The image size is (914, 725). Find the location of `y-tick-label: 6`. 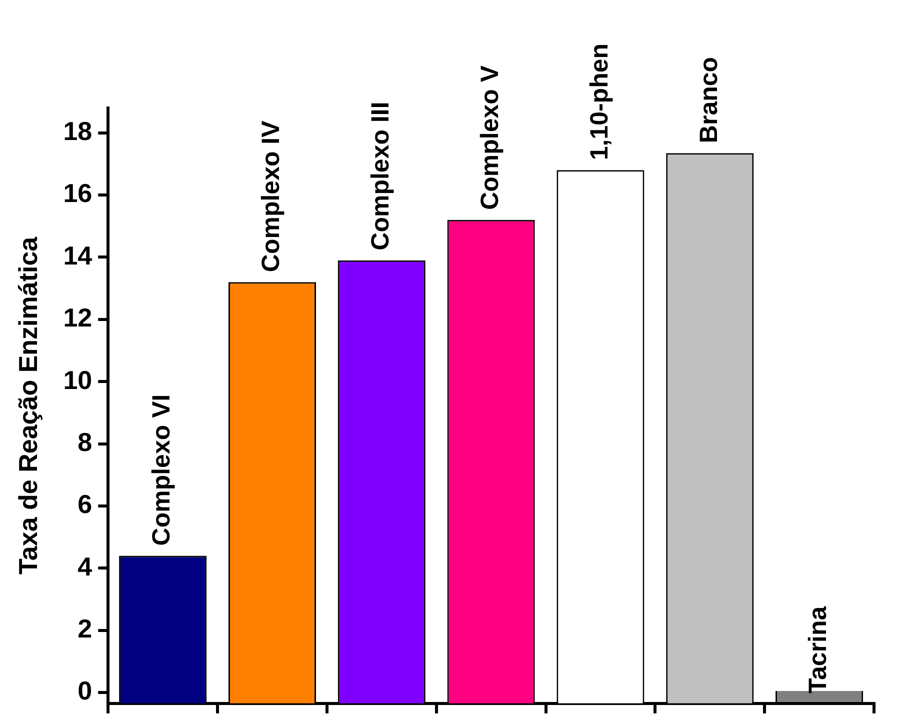

y-tick-label: 6 is located at coordinates (85, 504).